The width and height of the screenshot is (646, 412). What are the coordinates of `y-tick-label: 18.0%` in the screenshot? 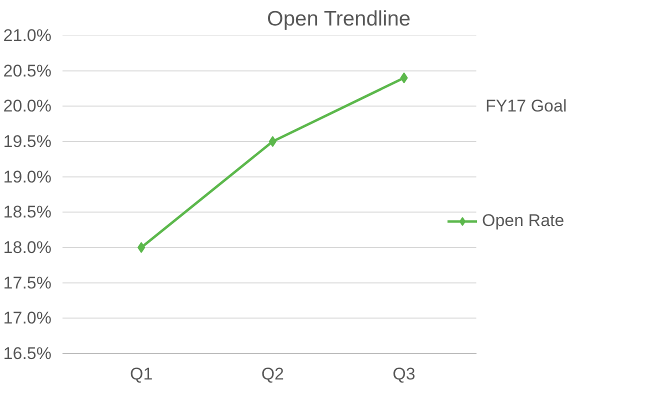 It's located at (27, 247).